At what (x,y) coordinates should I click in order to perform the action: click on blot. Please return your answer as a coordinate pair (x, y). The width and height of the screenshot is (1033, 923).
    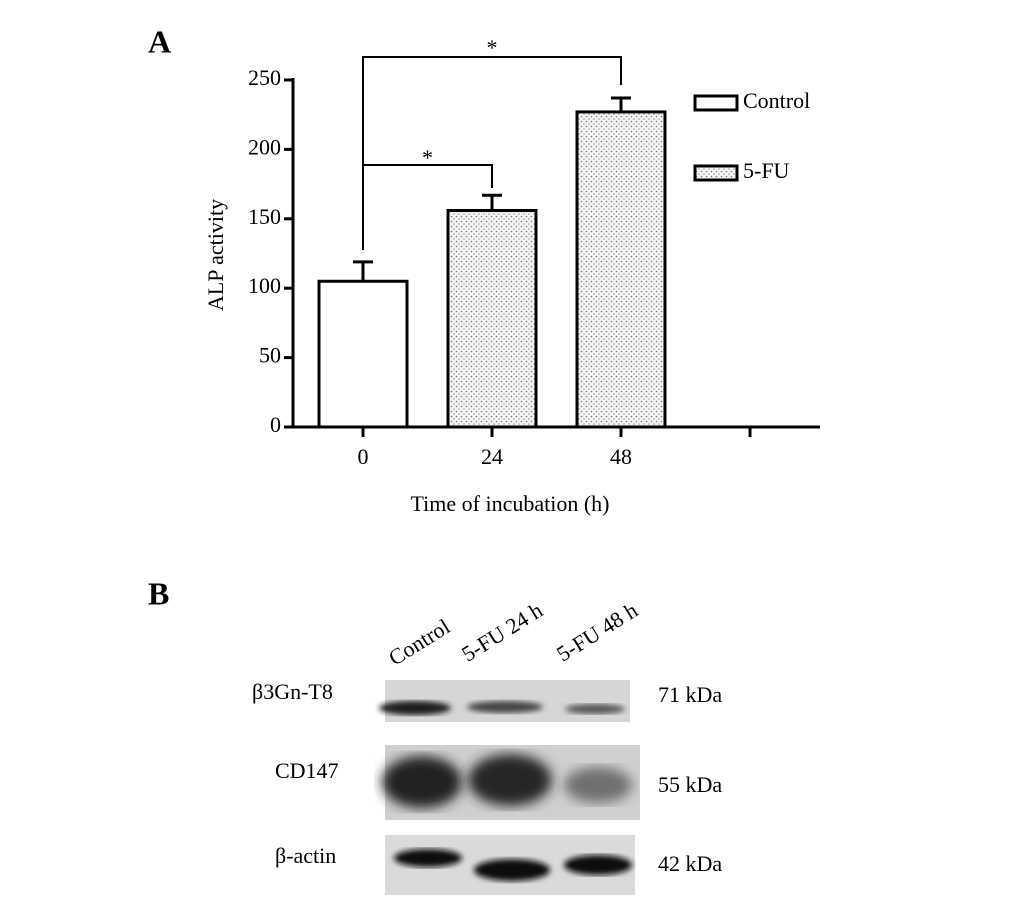
    Looking at the image, I should click on (509, 787).